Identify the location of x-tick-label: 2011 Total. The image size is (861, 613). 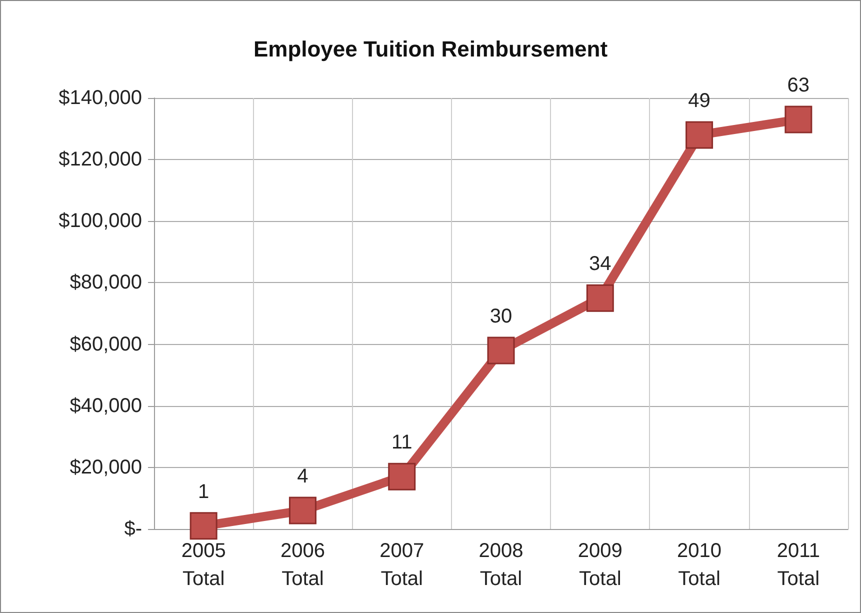
(798, 565).